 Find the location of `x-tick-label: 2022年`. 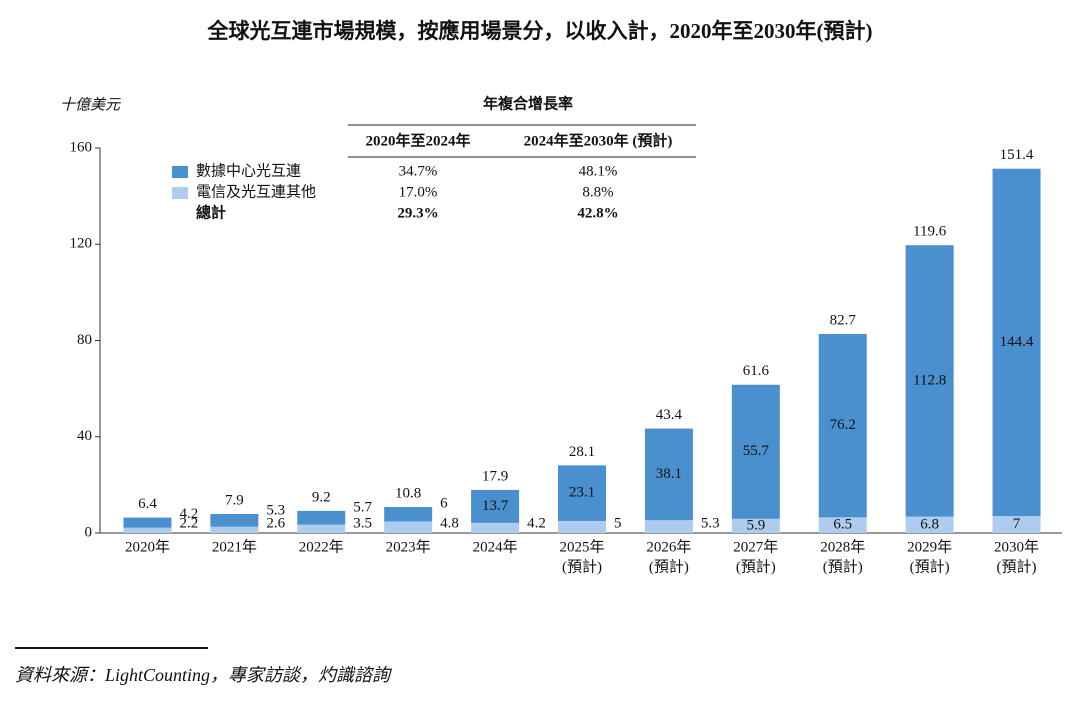

x-tick-label: 2022年 is located at coordinates (321, 546).